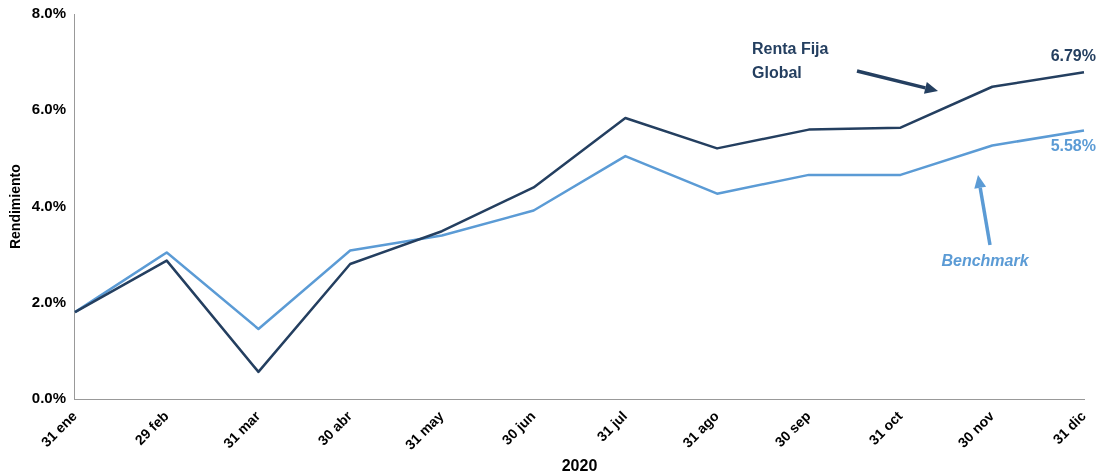  I want to click on x-tick-label: 31 ago, so click(700, 429).